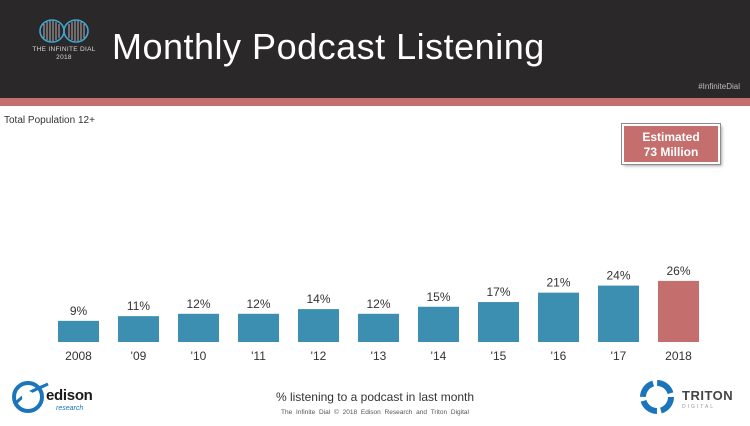 The height and width of the screenshot is (426, 750). I want to click on value-label-0: 9%, so click(79, 311).